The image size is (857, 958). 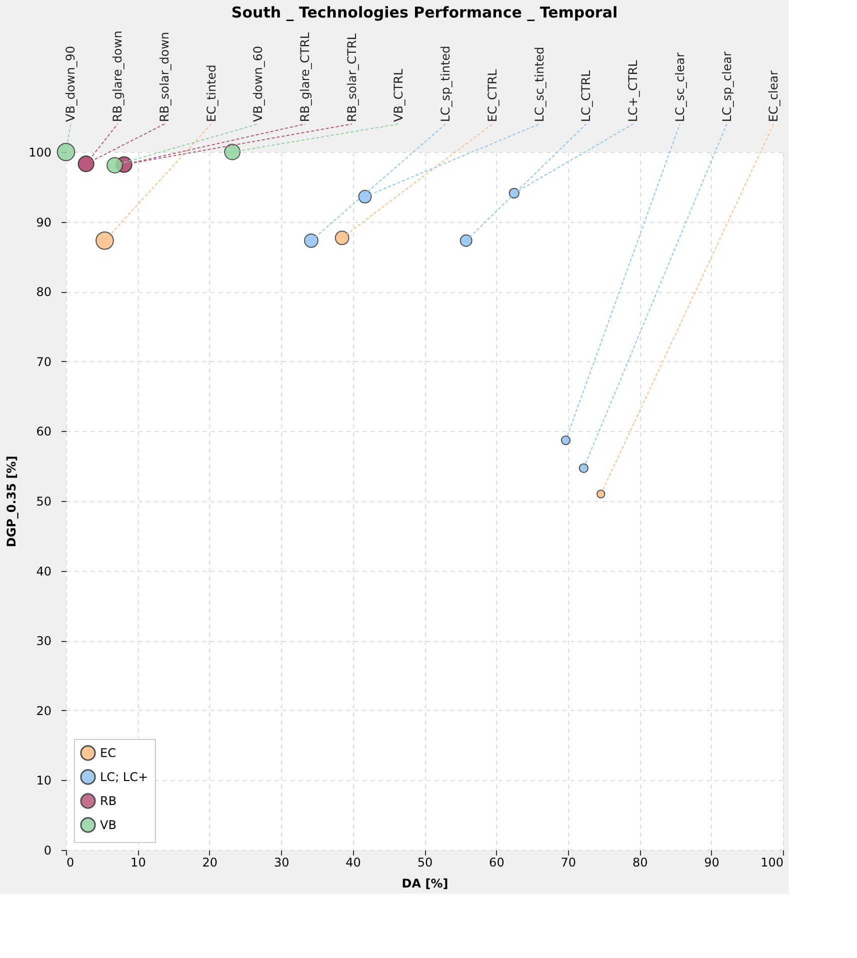 What do you see at coordinates (108, 753) in the screenshot?
I see `legend-label: EC` at bounding box center [108, 753].